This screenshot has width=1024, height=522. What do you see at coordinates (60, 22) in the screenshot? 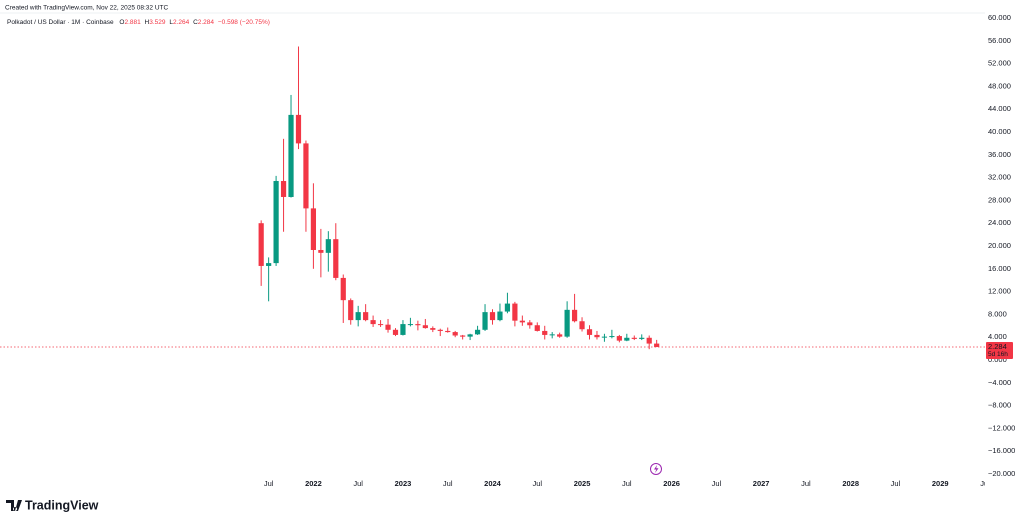
I see `symbol: Polkadot / US Dollar · 1M · Coinbase` at bounding box center [60, 22].